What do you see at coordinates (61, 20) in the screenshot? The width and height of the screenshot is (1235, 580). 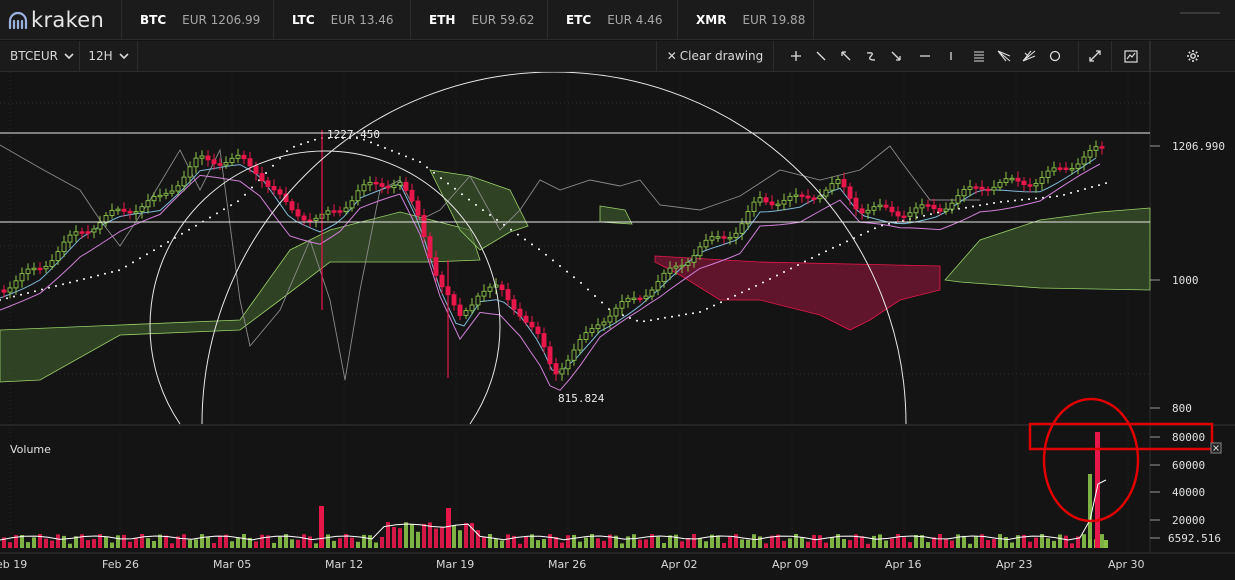 I see `kraken-logo: kraken` at bounding box center [61, 20].